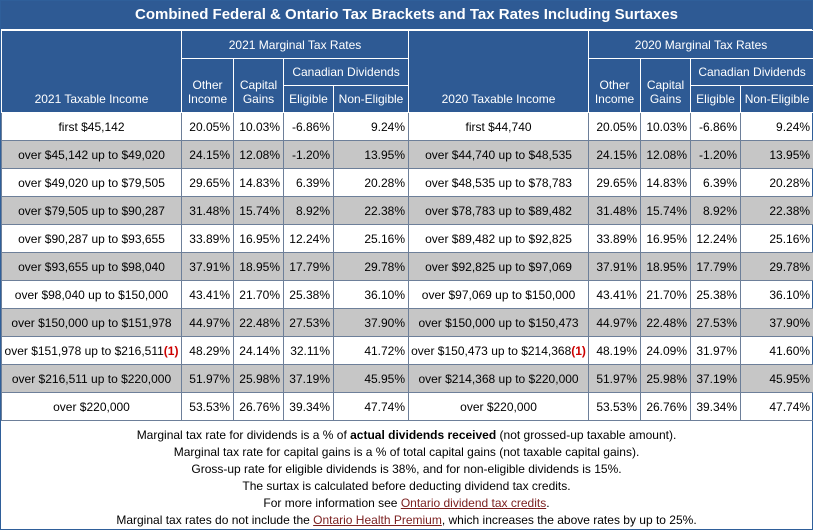 The height and width of the screenshot is (532, 813). I want to click on other-income-2021-cell: 29.65%, so click(207, 182).